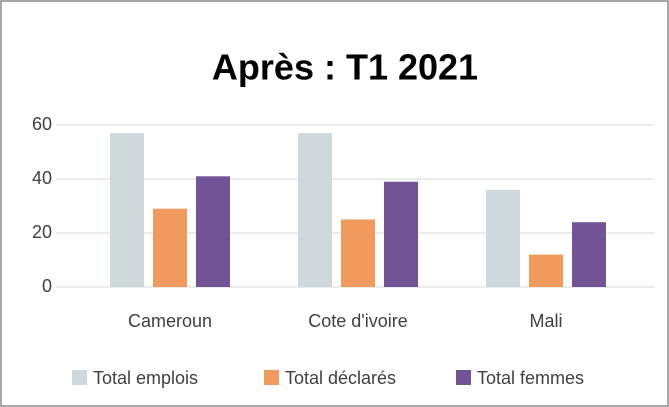 The height and width of the screenshot is (407, 669). What do you see at coordinates (530, 378) in the screenshot?
I see `legend-label: Total femmes` at bounding box center [530, 378].